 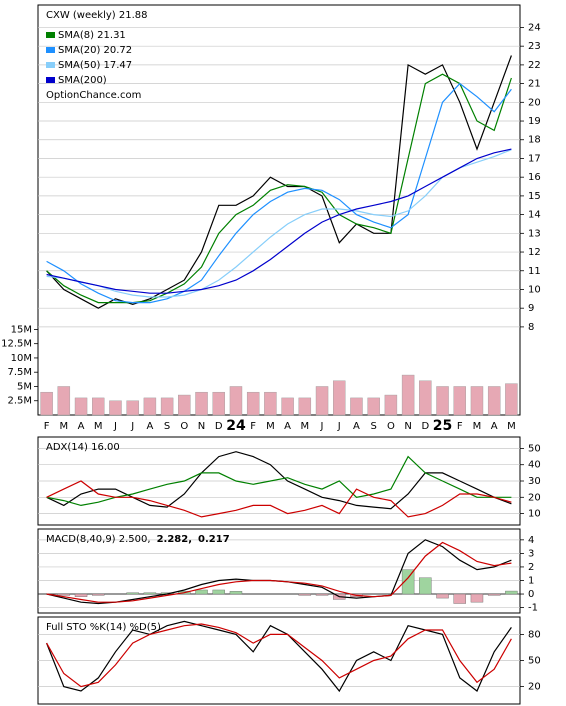 I want to click on y-tick-label: 7.5M, so click(x=19, y=372).